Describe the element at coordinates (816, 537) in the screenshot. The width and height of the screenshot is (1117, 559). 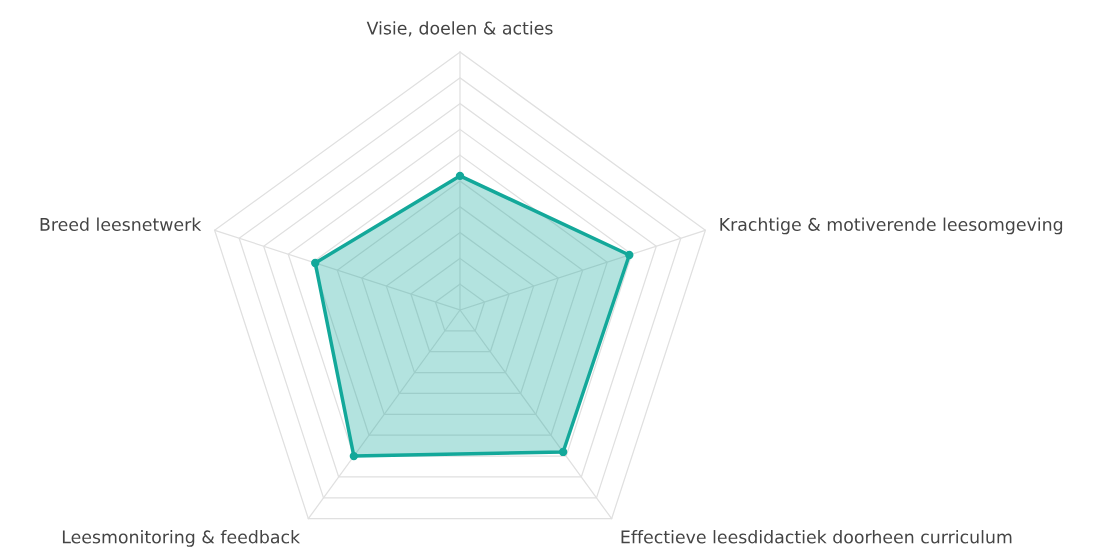
I see `spoke-label: Effectieve leesdidactiek doorheen curriculum` at that location.